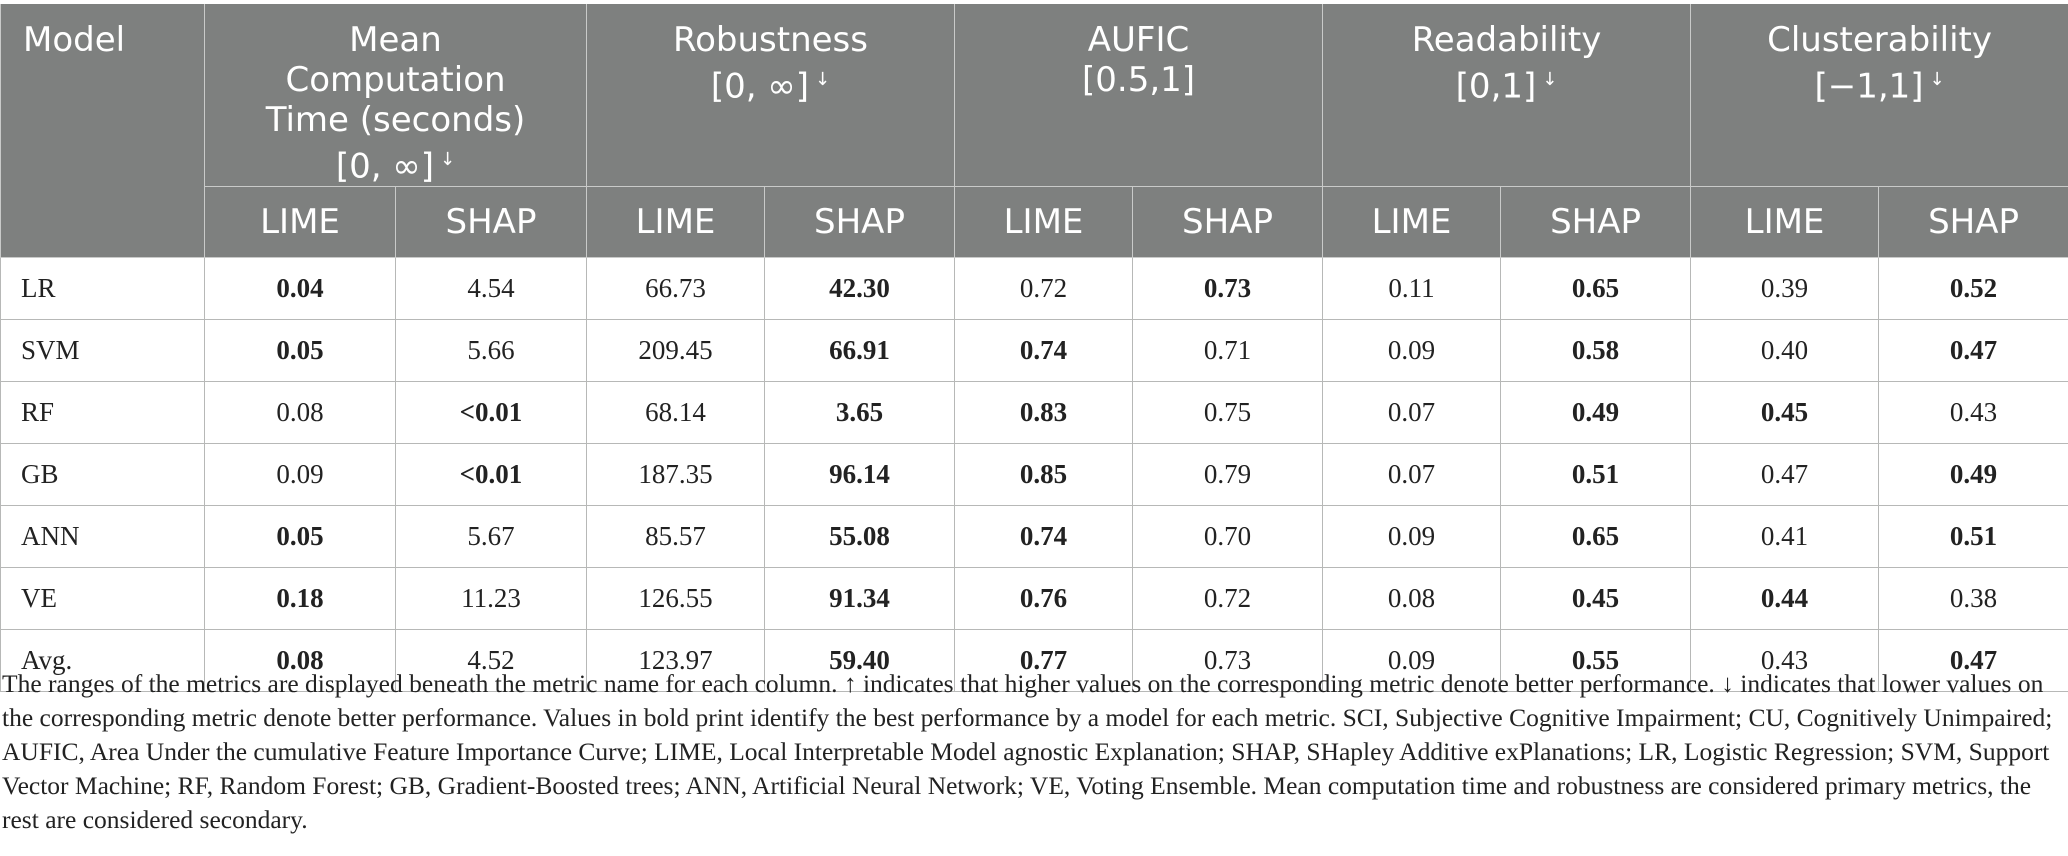  I want to click on metric-range: [0,1] ↓, so click(1506, 83).